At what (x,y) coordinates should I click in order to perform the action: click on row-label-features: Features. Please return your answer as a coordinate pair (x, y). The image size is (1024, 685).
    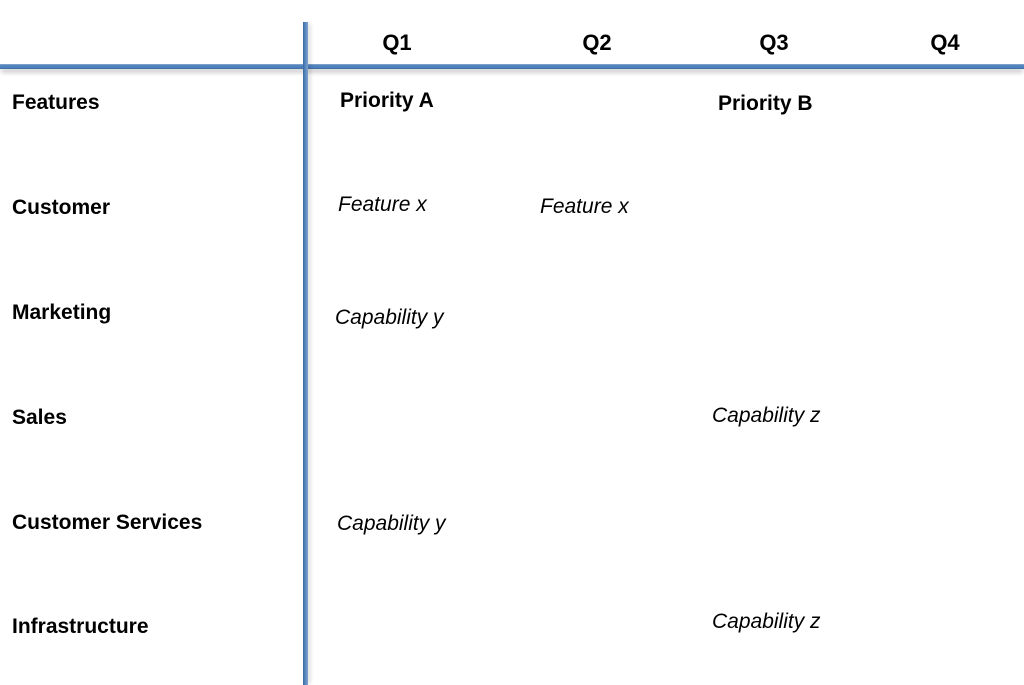
    Looking at the image, I should click on (56, 102).